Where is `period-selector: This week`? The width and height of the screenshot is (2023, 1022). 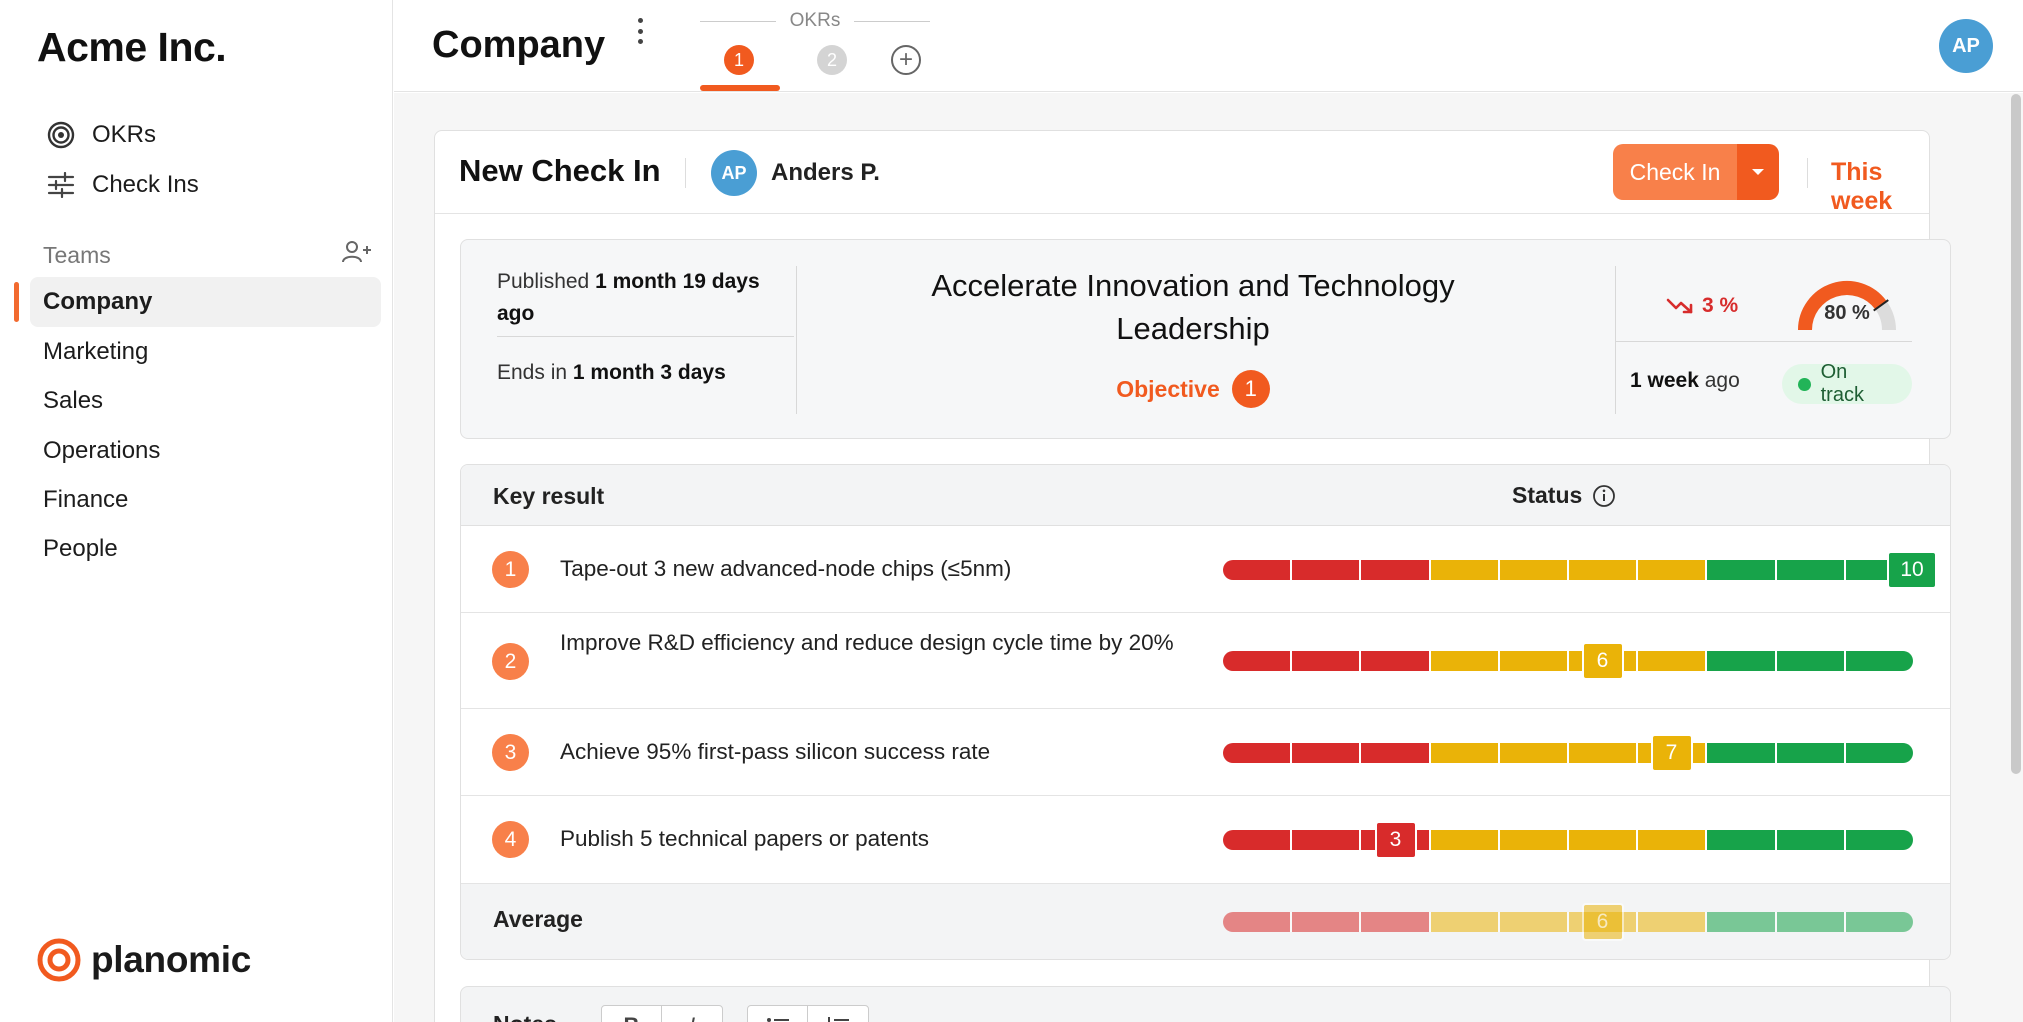
period-selector: This week is located at coordinates (1862, 186).